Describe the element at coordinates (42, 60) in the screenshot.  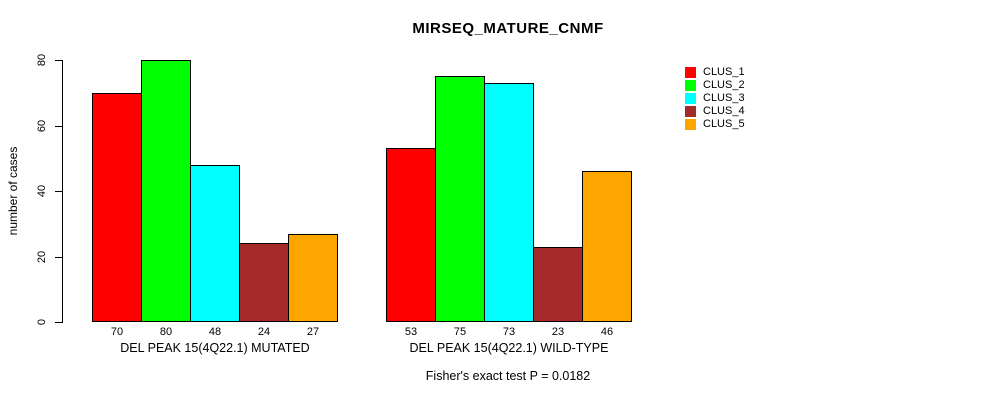
I see `y-tick-label: 80` at that location.